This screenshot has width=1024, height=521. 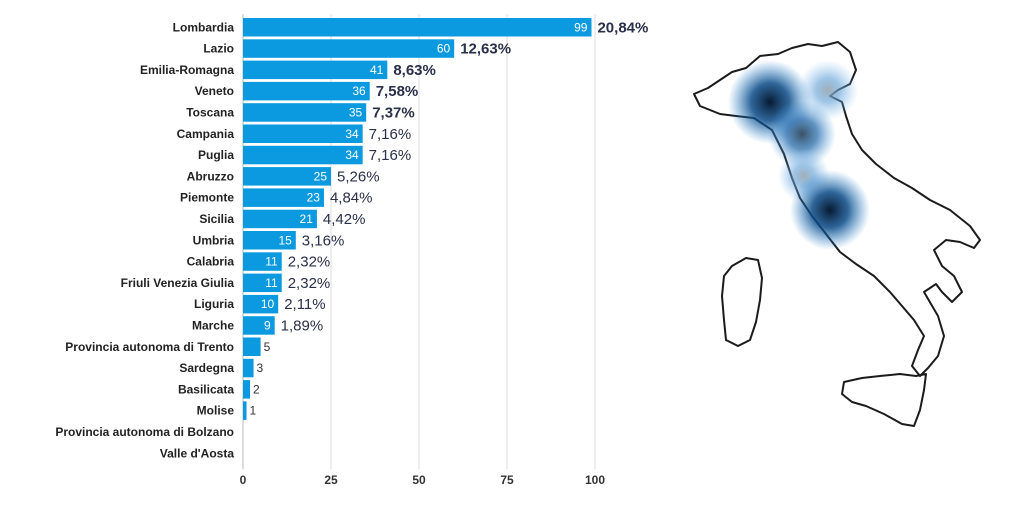 What do you see at coordinates (210, 112) in the screenshot?
I see `category-label: Toscana` at bounding box center [210, 112].